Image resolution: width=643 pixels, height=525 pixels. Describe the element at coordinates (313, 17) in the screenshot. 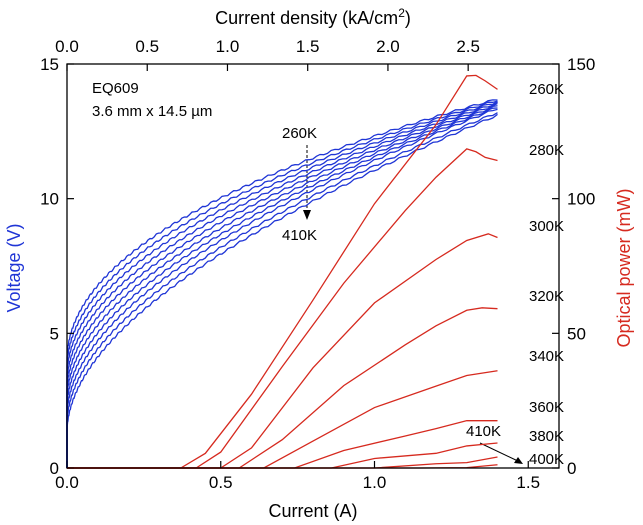

I see `x-axis-title-top: Current density (kA/cm2)` at that location.